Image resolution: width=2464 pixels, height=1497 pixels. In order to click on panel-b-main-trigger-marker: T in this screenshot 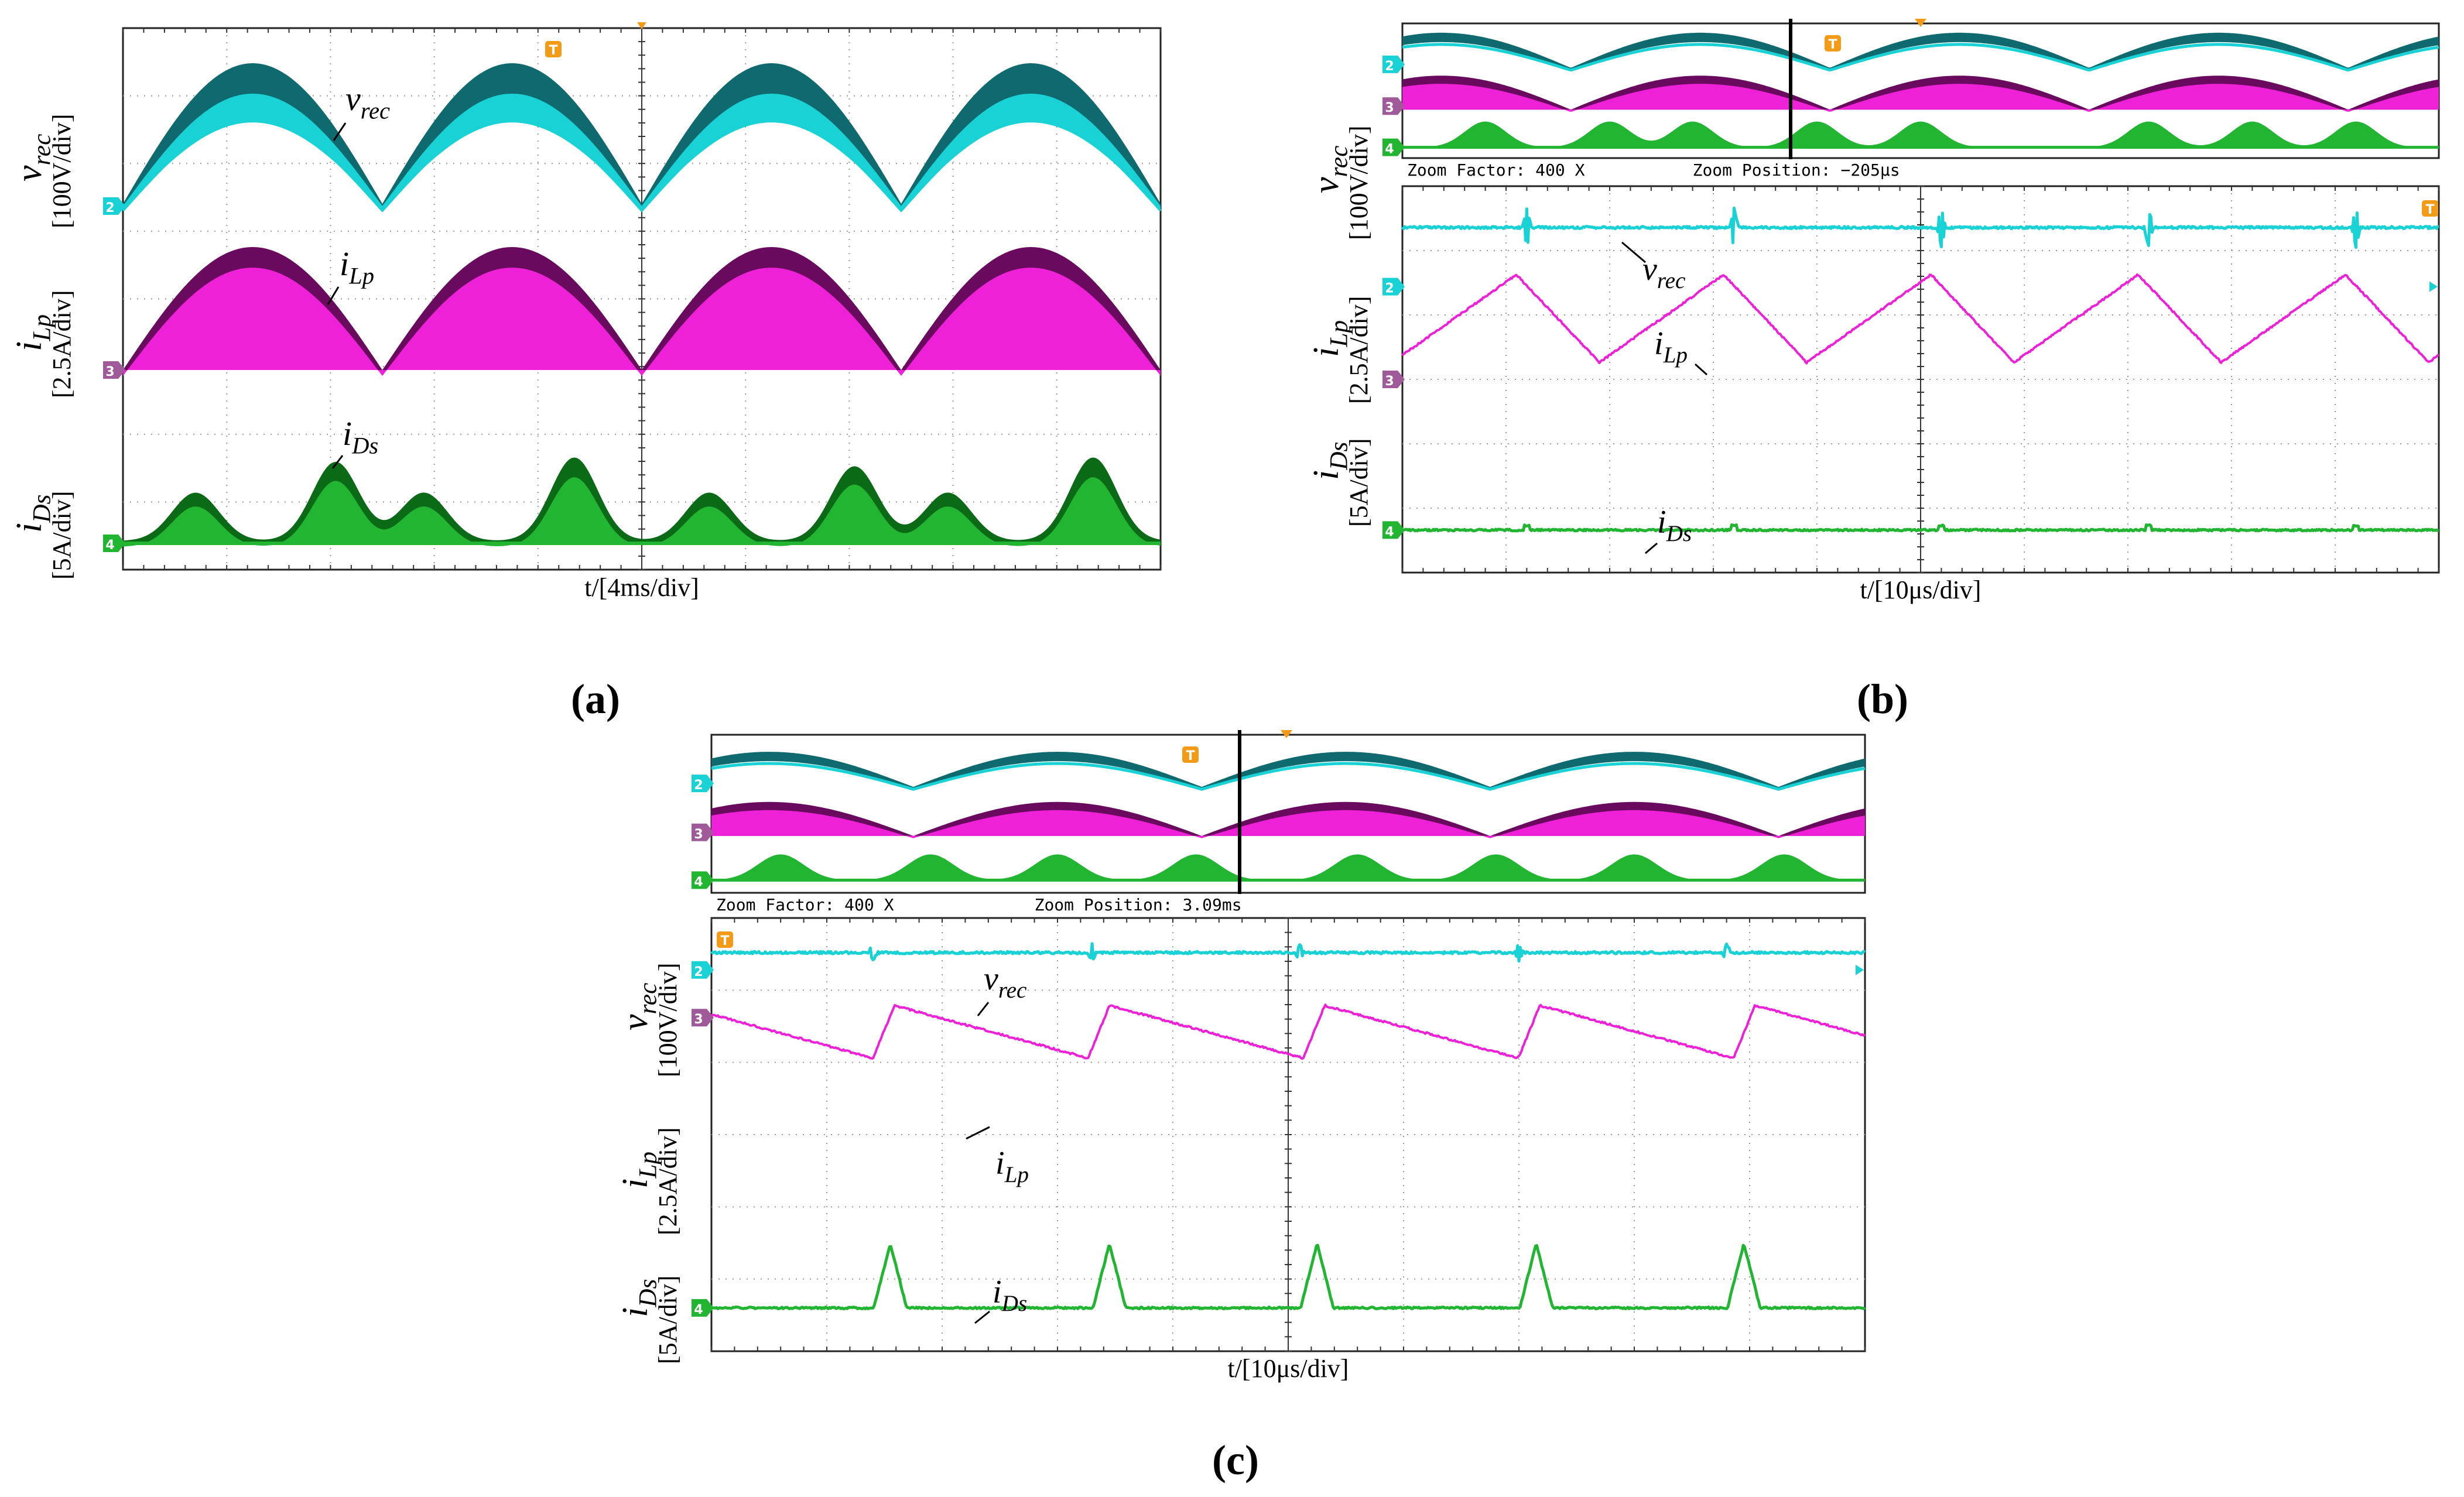, I will do `click(2430, 208)`.